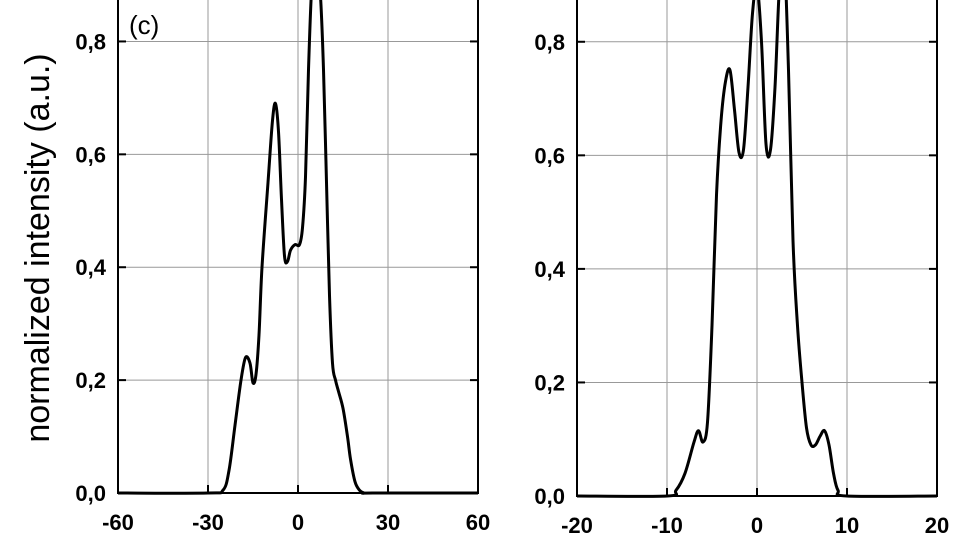 This screenshot has height=540, width=960. Describe the element at coordinates (118, 522) in the screenshot. I see `x-tick-label: -60` at that location.